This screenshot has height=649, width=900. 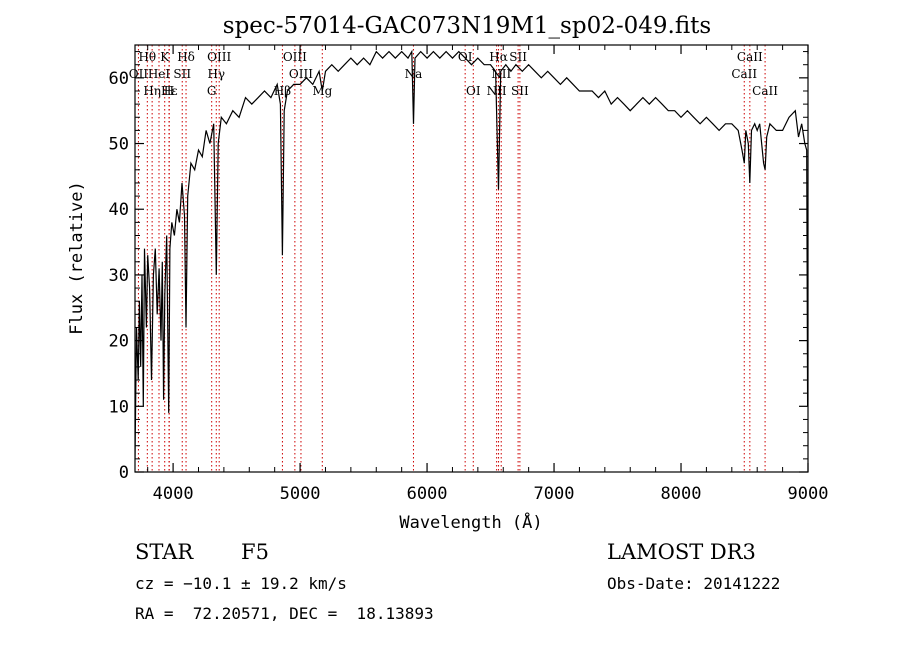 What do you see at coordinates (470, 522) in the screenshot?
I see `x-axis-label: Wavelength (Å)` at bounding box center [470, 522].